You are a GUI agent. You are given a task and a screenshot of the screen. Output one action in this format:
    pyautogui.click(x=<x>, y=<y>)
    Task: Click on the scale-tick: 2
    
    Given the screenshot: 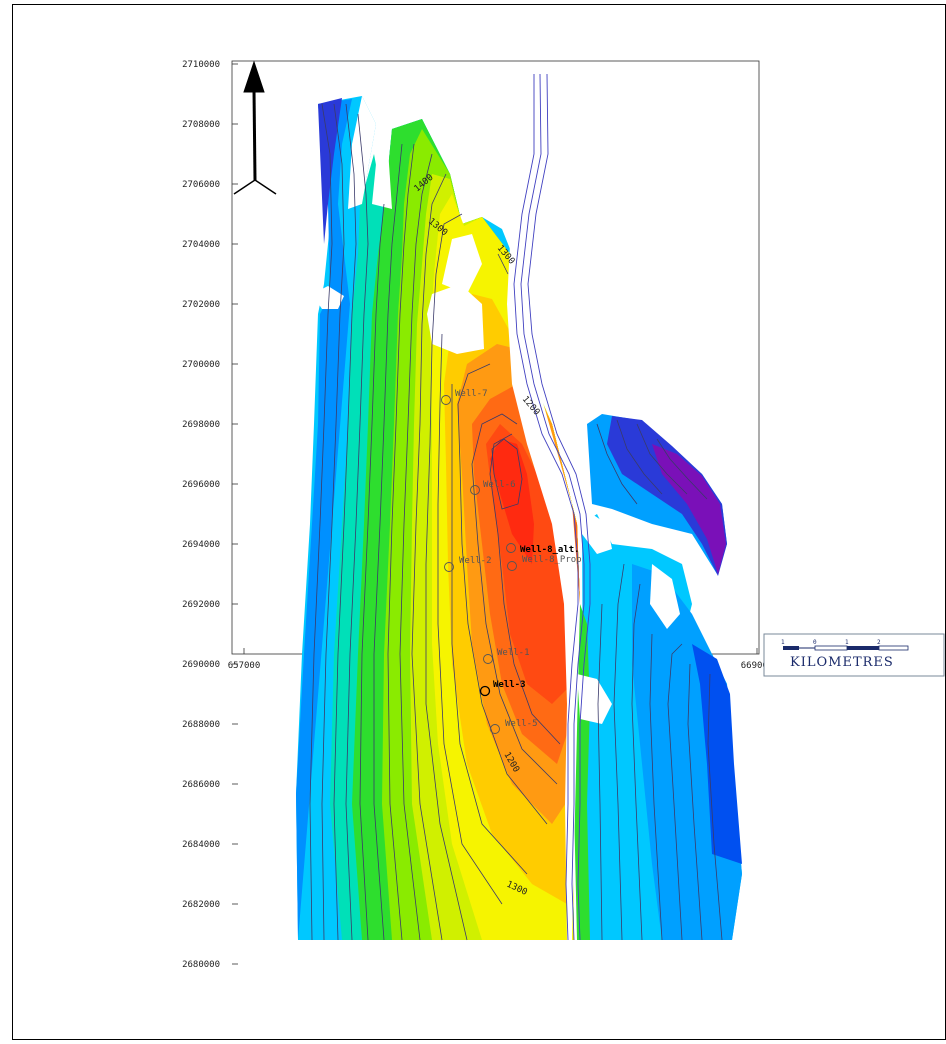 What is the action you would take?
    pyautogui.click(x=879, y=642)
    